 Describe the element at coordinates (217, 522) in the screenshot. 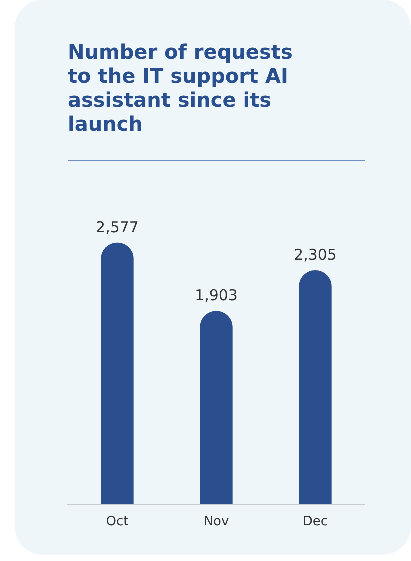

I see `x-tick-label: Nov` at that location.